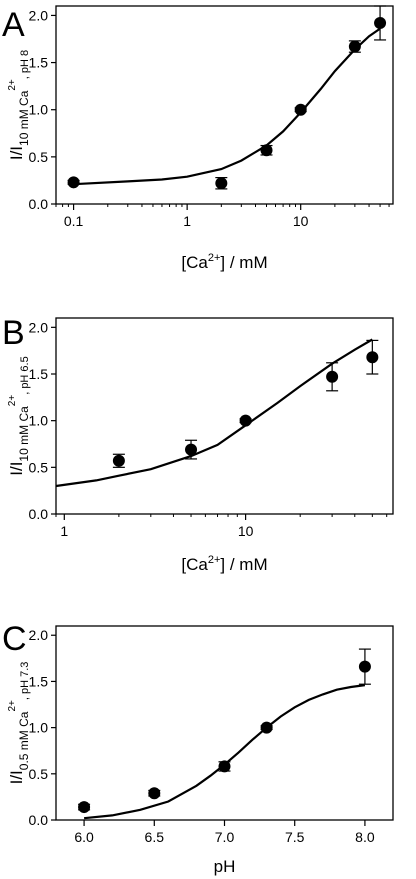 The height and width of the screenshot is (879, 416). What do you see at coordinates (301, 221) in the screenshot?
I see `panel-a-xtick-label: 10` at bounding box center [301, 221].